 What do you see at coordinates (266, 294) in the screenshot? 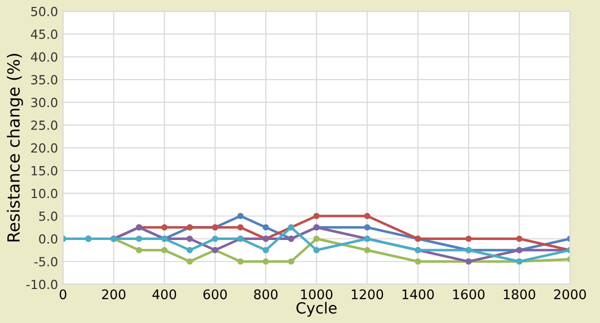
I see `x-tick-label: 800` at bounding box center [266, 294].